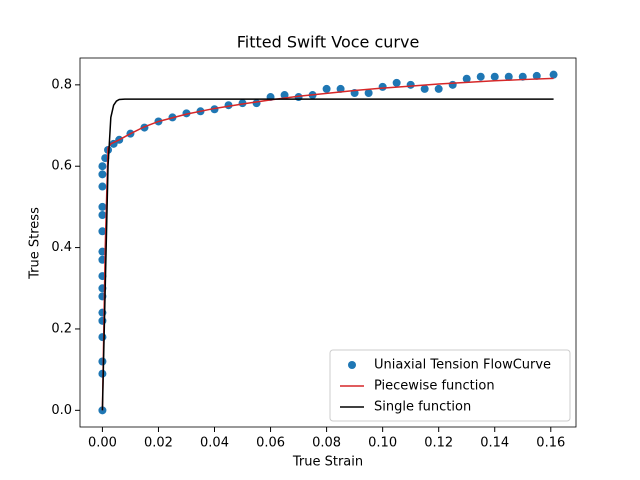  Describe the element at coordinates (102, 443) in the screenshot. I see `x-tick-label: 0.00` at that location.